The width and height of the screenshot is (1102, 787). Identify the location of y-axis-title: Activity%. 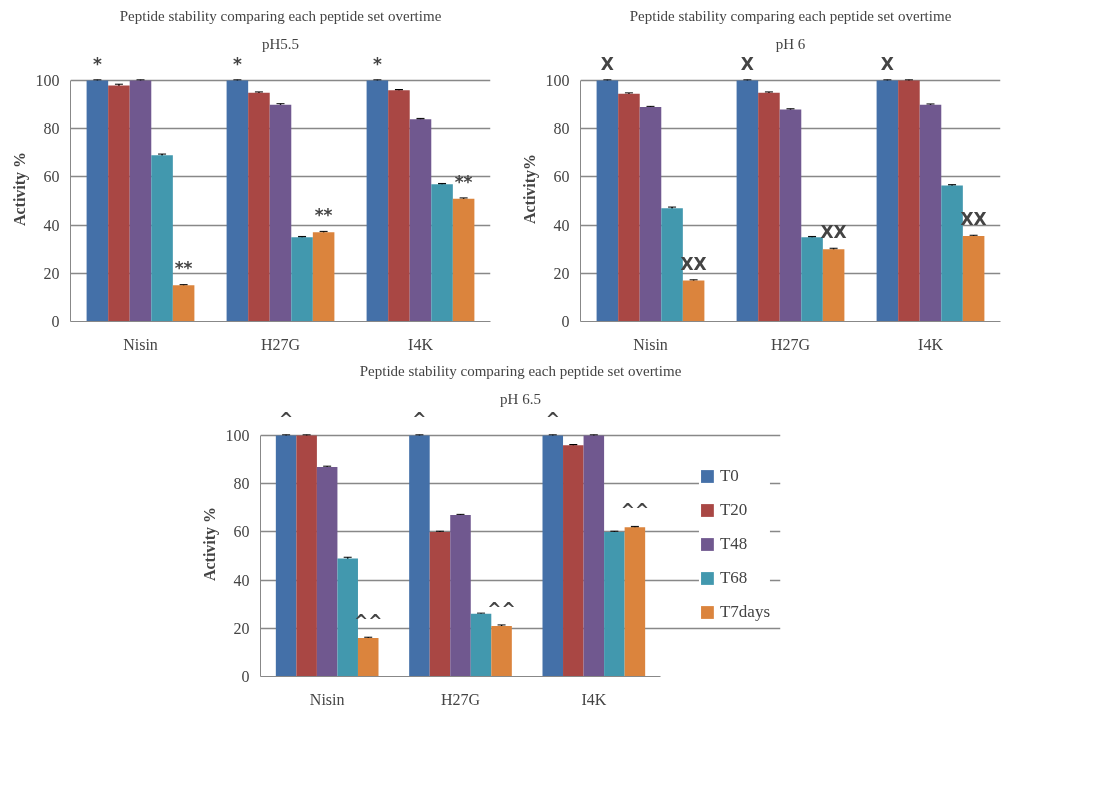
(529, 189).